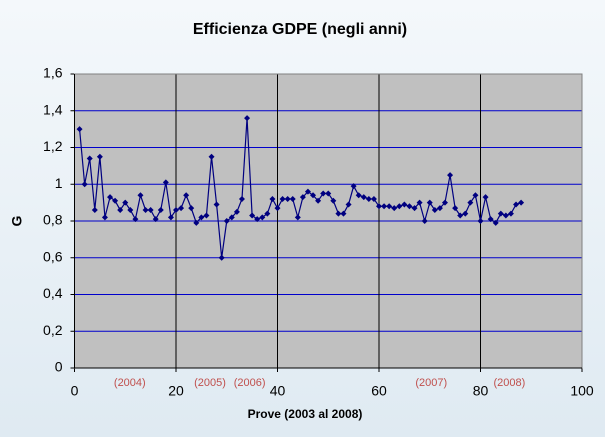 This screenshot has width=605, height=437. What do you see at coordinates (250, 383) in the screenshot?
I see `annotation: (2006)` at bounding box center [250, 383].